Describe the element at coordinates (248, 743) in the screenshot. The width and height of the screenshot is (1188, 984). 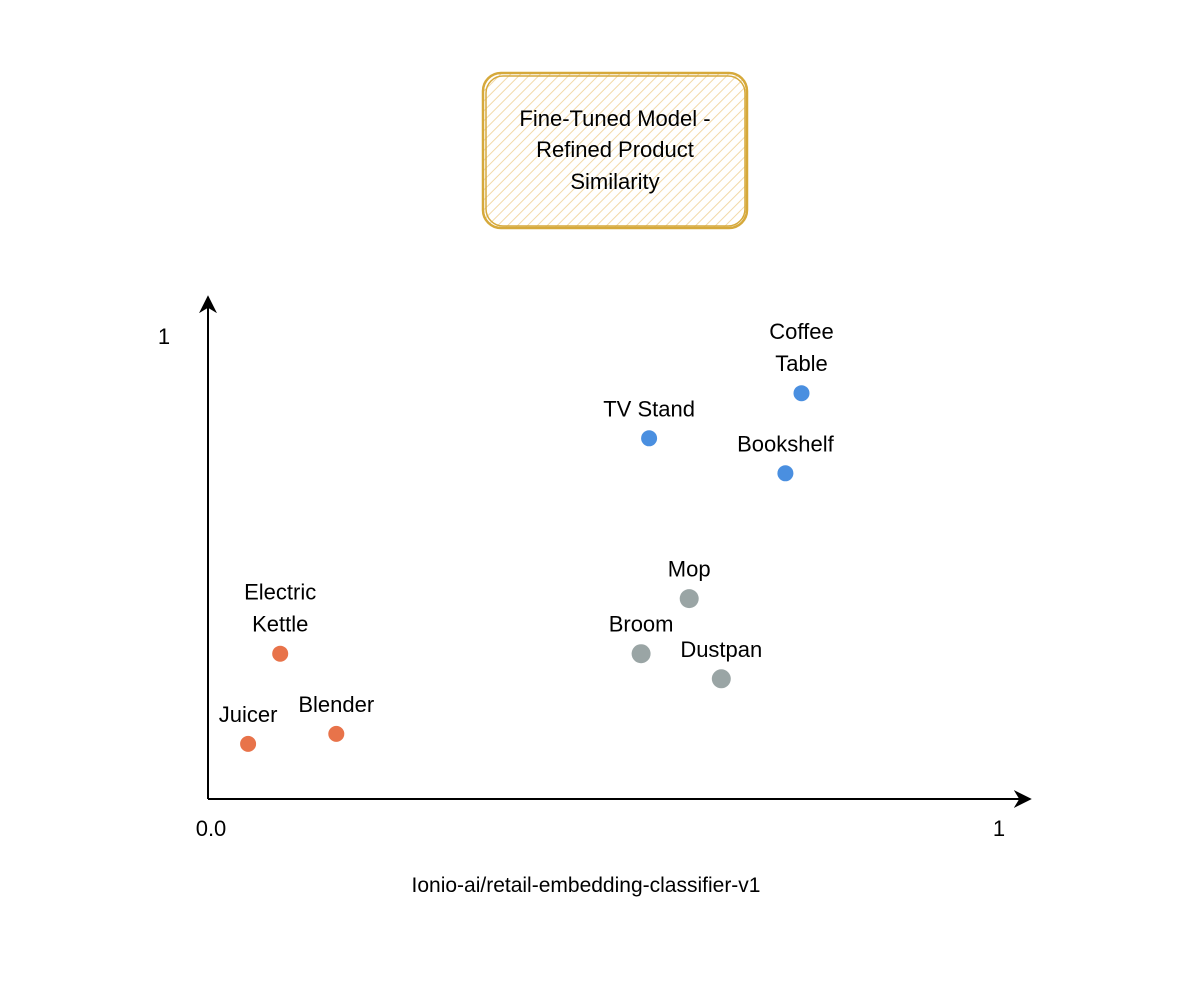
I see `point-juicer` at that location.